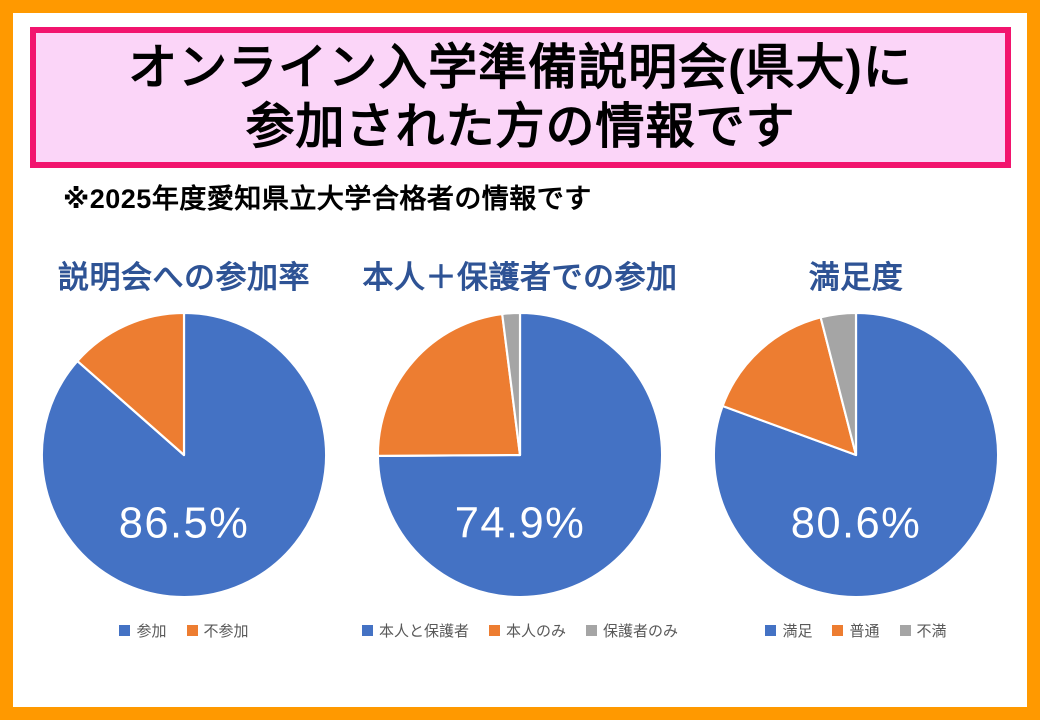 The width and height of the screenshot is (1040, 720). Describe the element at coordinates (864, 631) in the screenshot. I see `legend-label: 普通` at that location.